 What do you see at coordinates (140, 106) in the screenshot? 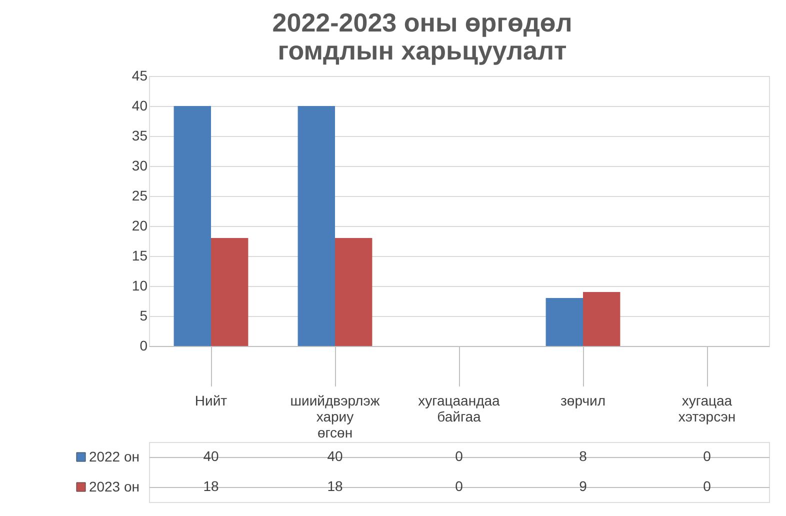
I see `y-tick-label: 40` at bounding box center [140, 106].